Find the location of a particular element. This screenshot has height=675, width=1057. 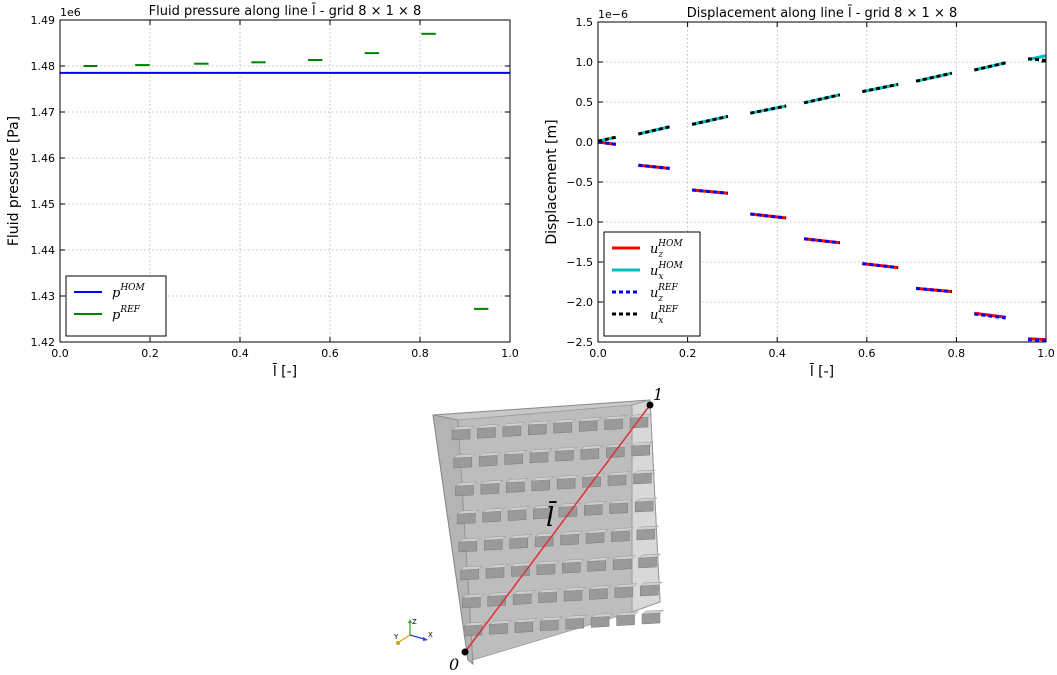

start-point is located at coordinates (465, 652).